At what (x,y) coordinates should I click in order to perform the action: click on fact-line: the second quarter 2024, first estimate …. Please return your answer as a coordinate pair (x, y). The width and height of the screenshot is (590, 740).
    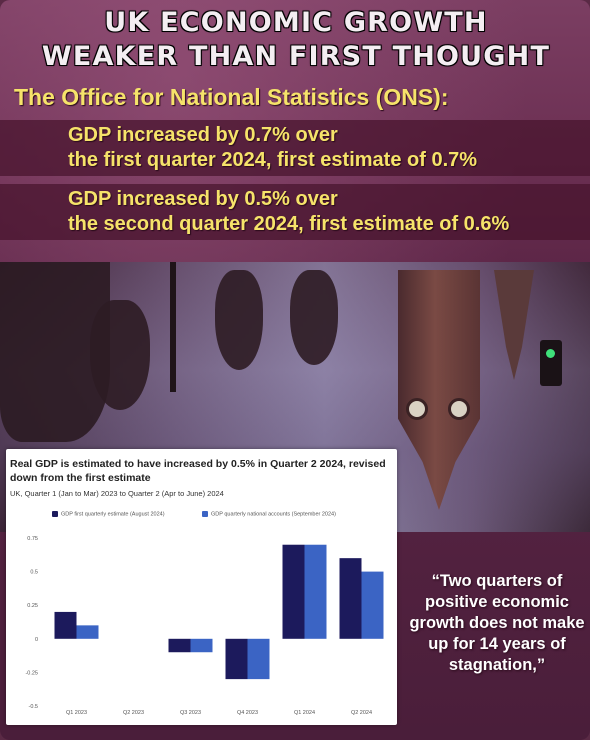
    Looking at the image, I should click on (289, 224).